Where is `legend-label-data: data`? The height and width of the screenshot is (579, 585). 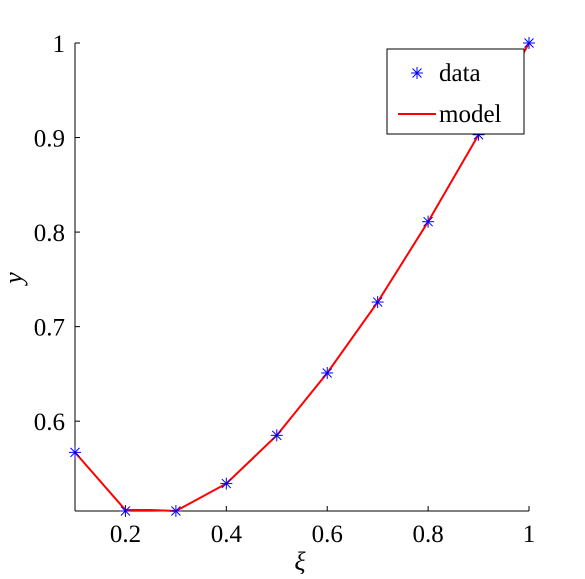 legend-label-data: data is located at coordinates (460, 73).